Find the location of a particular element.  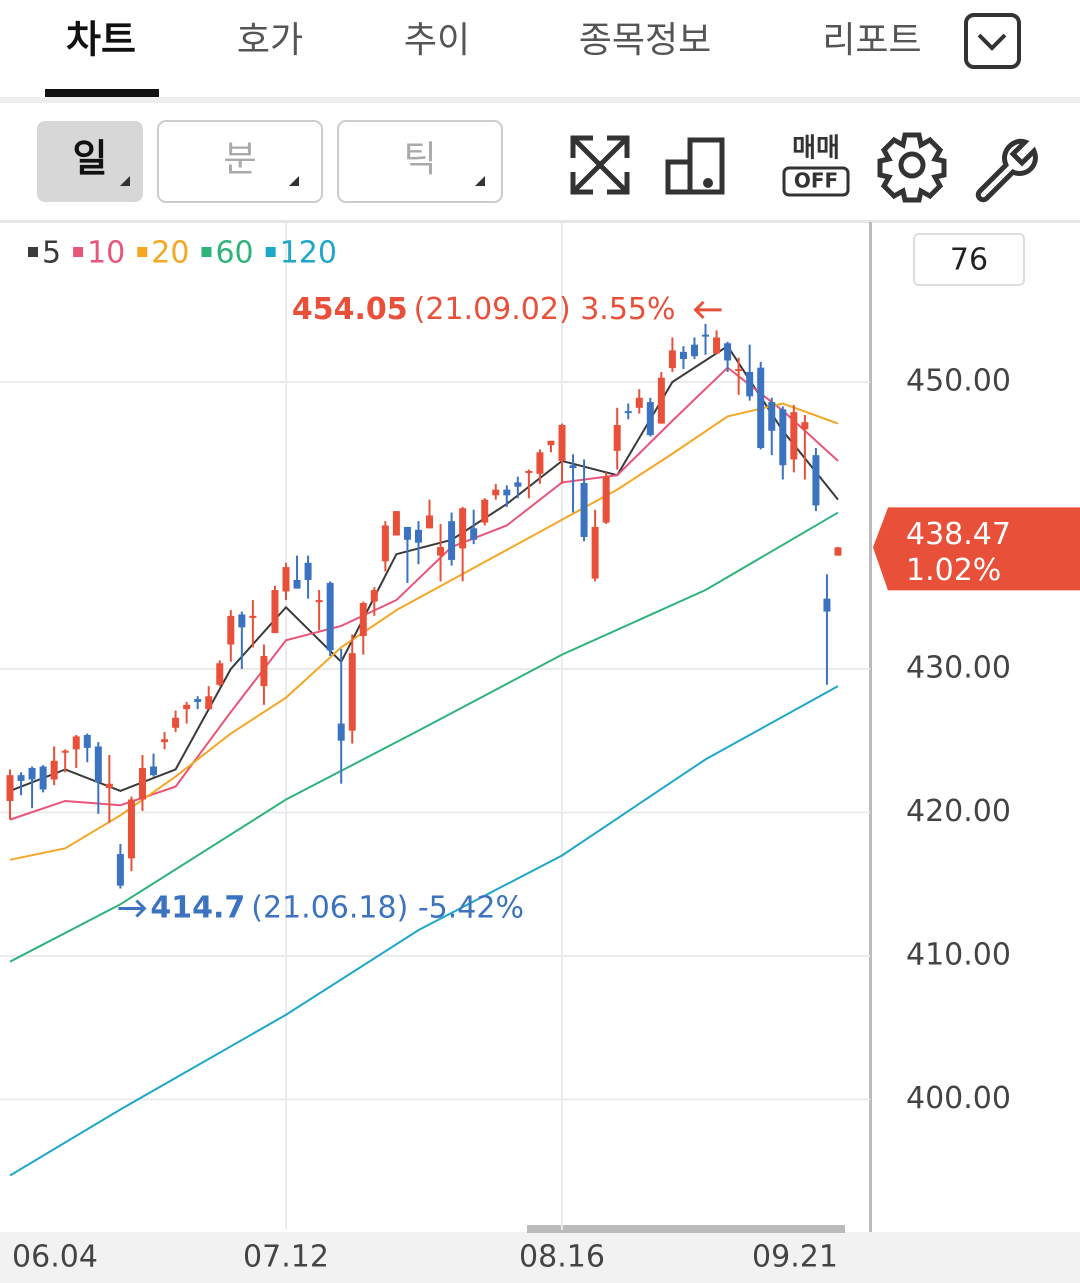

extreme-label: 454.05 (21.09.02) 3.55% is located at coordinates (484, 308).